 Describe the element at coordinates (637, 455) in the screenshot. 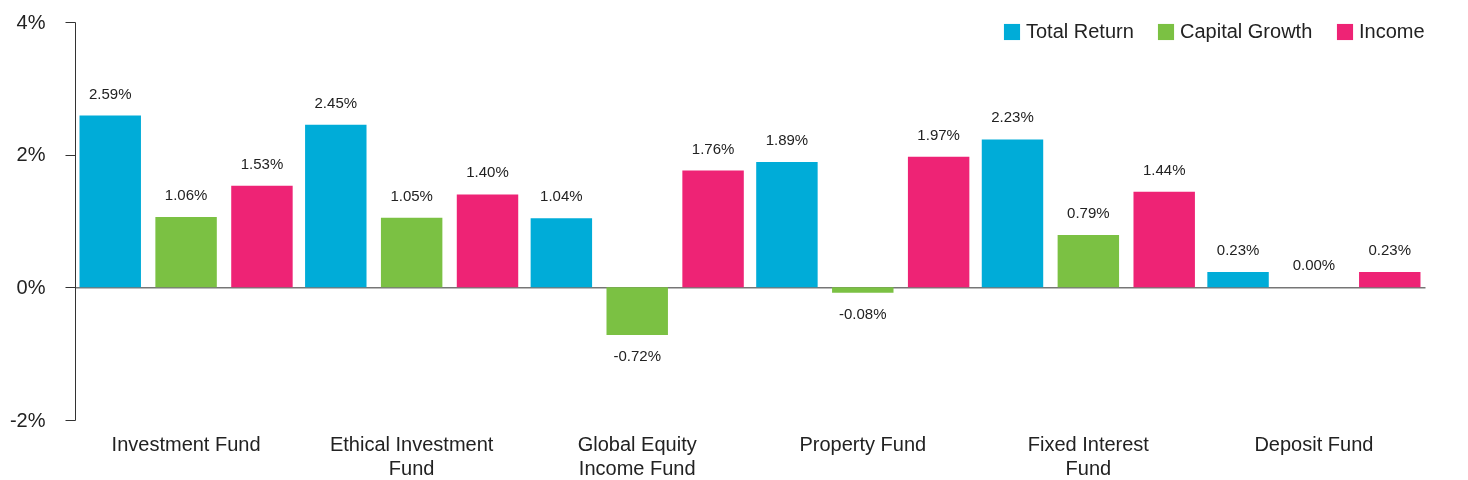

I see `x-tick-label: Global Equity Income Fund` at that location.